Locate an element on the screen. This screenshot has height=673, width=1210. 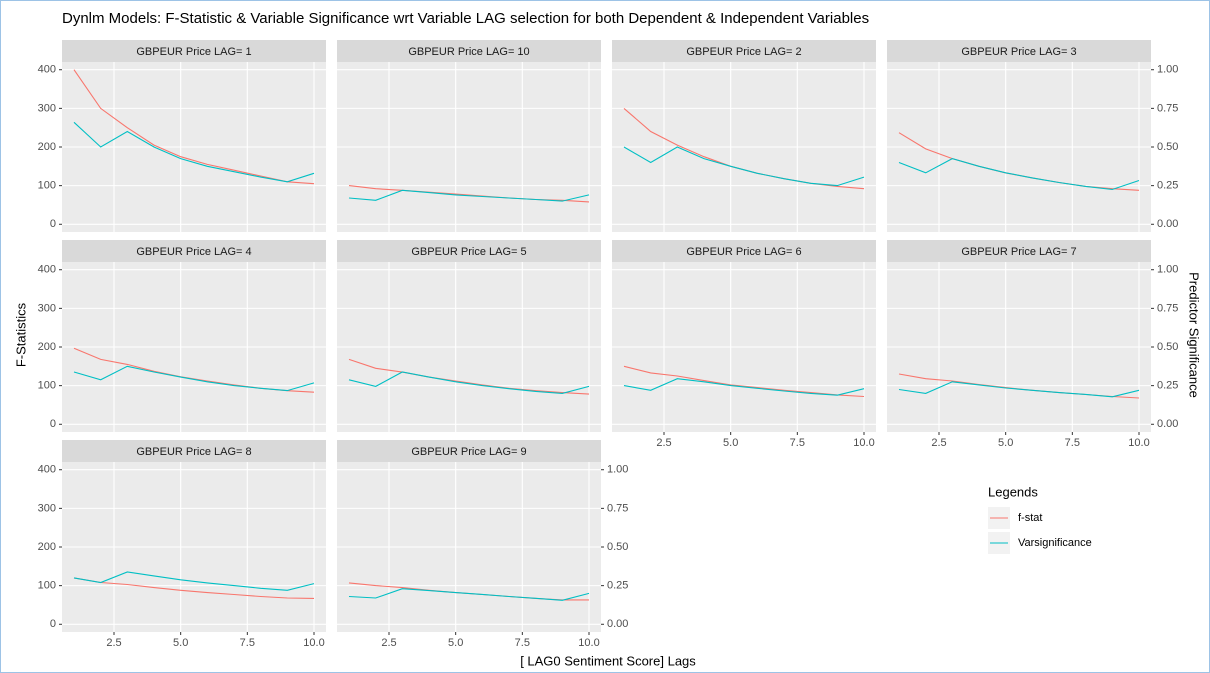
strip-label: GBPEUR Price LAG= 6 is located at coordinates (743, 252).